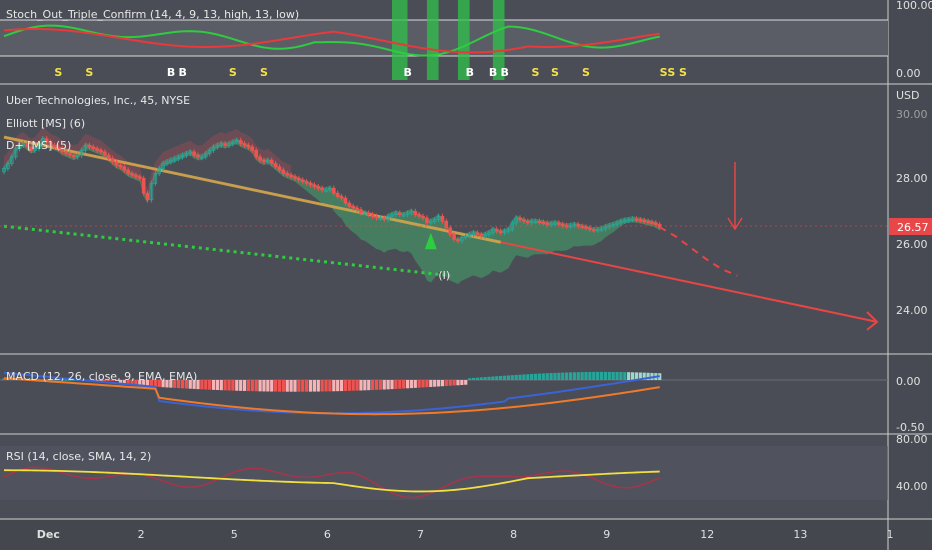  What do you see at coordinates (45, 123) in the screenshot?
I see `elliott-indicator-label: Elliott [MS] (6)` at bounding box center [45, 123].